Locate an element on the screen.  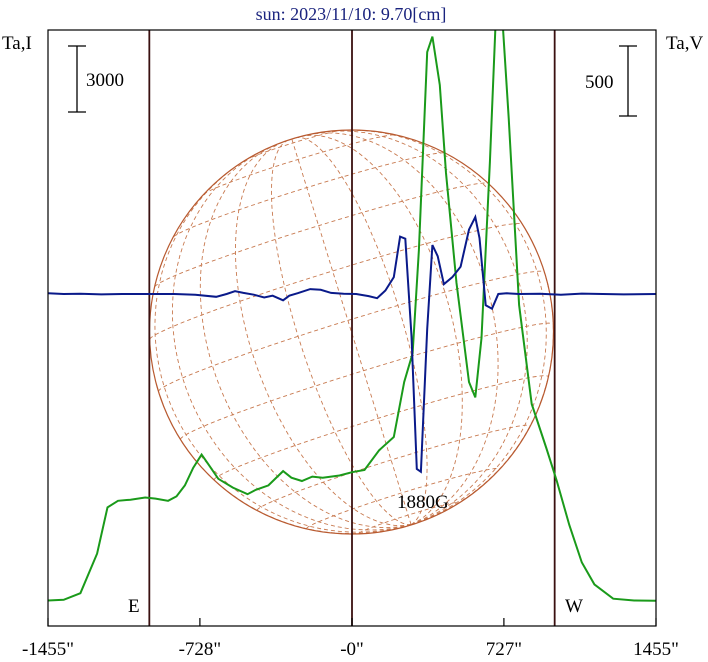
x-tick-label: 1455" is located at coordinates (656, 649).